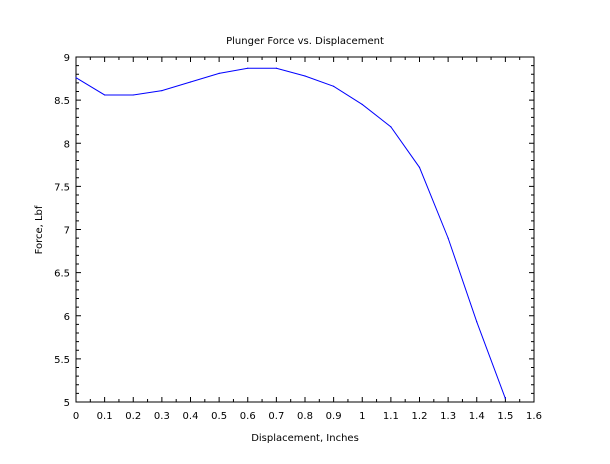 This screenshot has height=464, width=610. Describe the element at coordinates (420, 416) in the screenshot. I see `x-tick-label: 1.2` at that location.